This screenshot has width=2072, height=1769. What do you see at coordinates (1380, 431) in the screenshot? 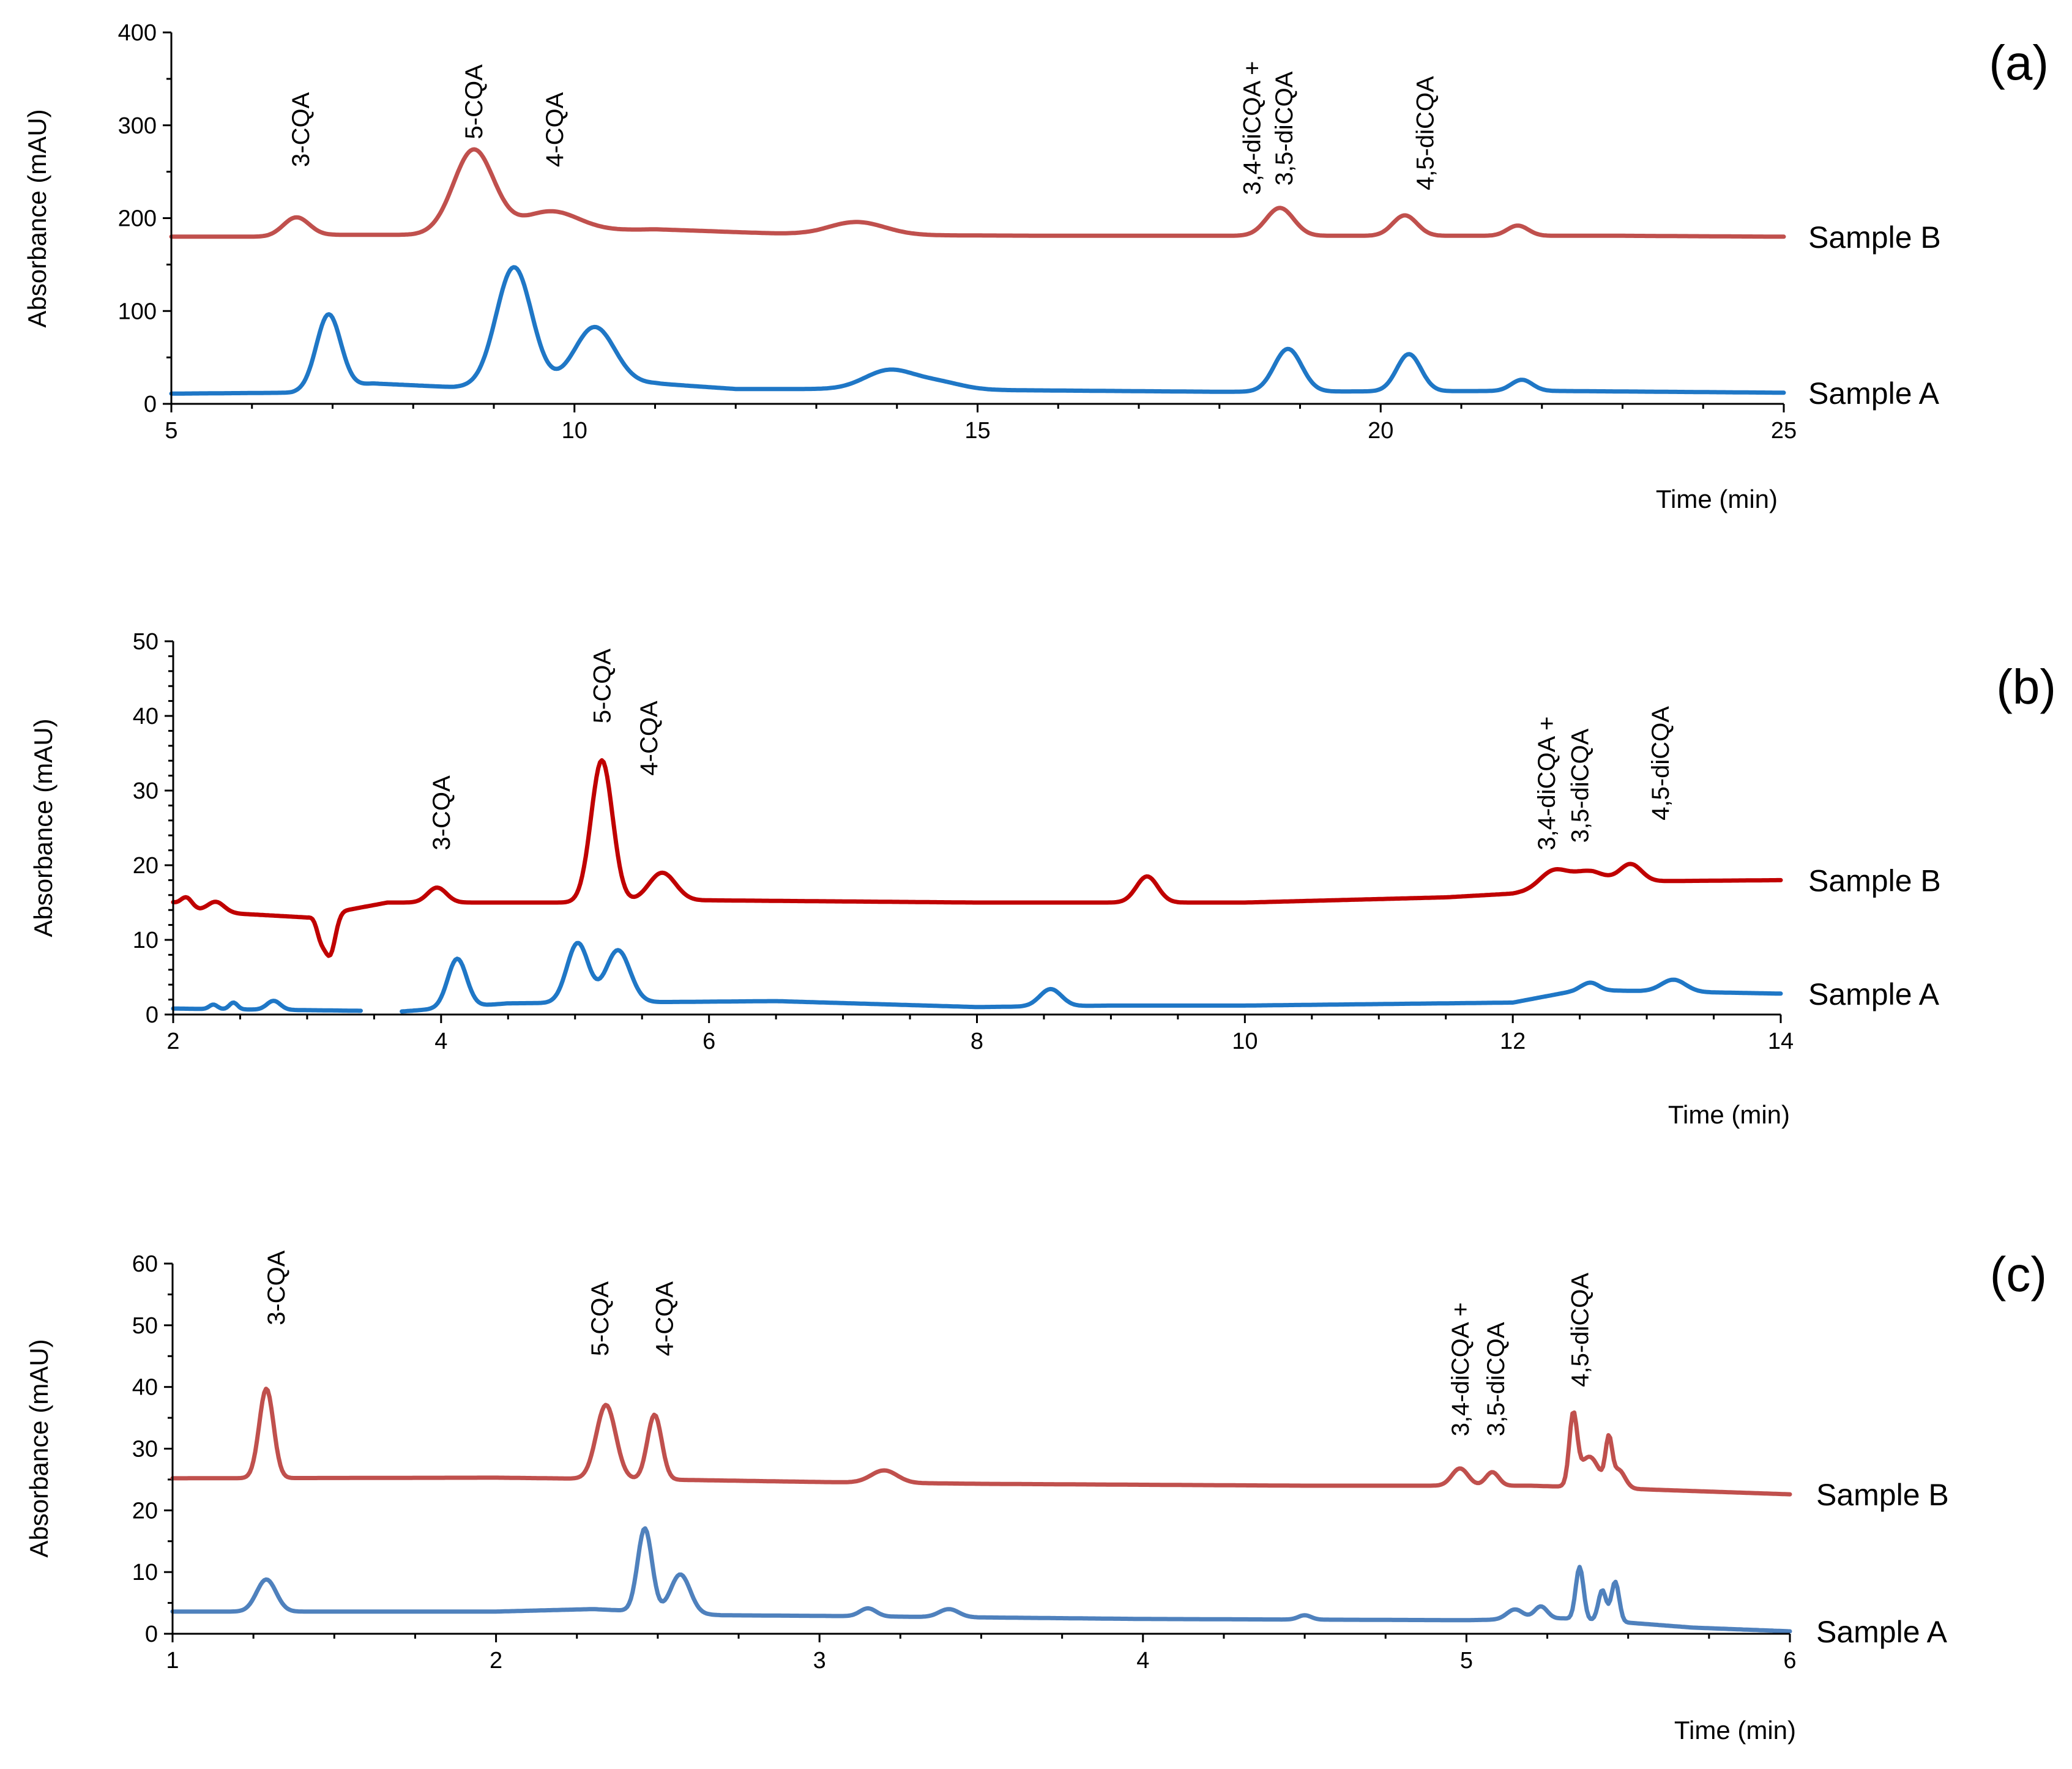
I see `x-tick-label: 20` at bounding box center [1380, 431].